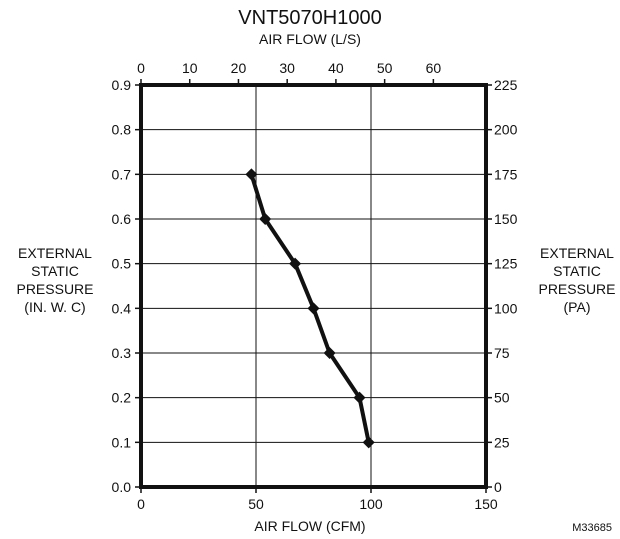 The image size is (620, 539). Describe the element at coordinates (336, 68) in the screenshot. I see `top-tick-label: 40` at that location.